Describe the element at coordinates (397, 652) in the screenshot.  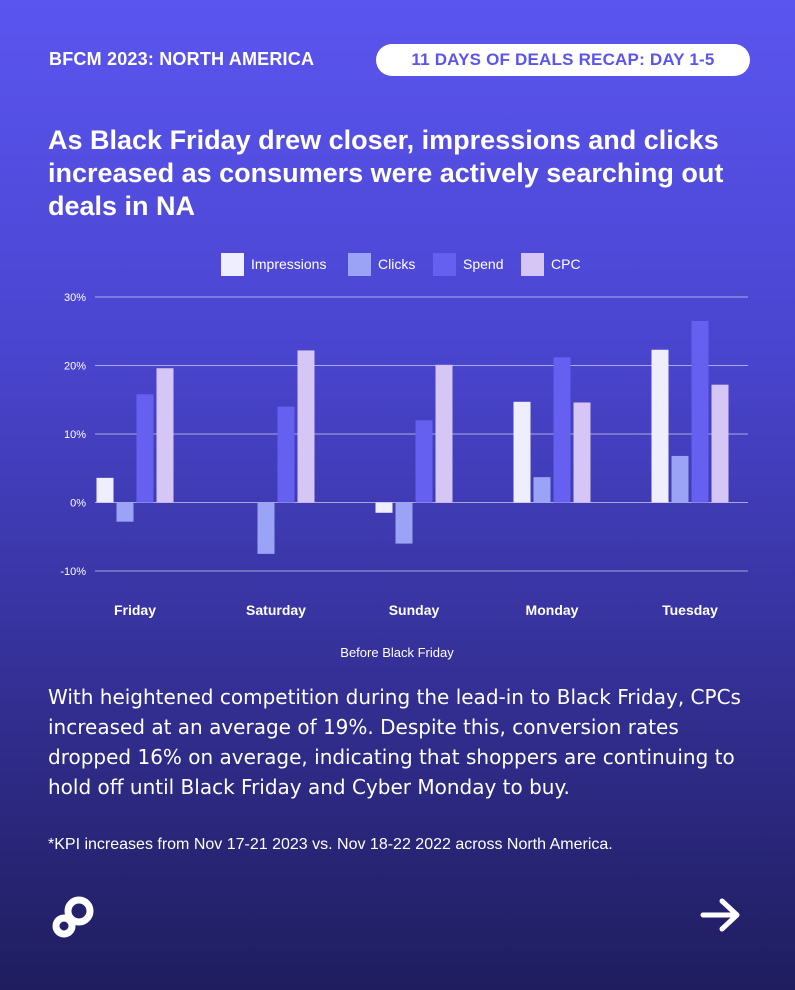
I see `x-axis-title: Before Black Friday` at that location.